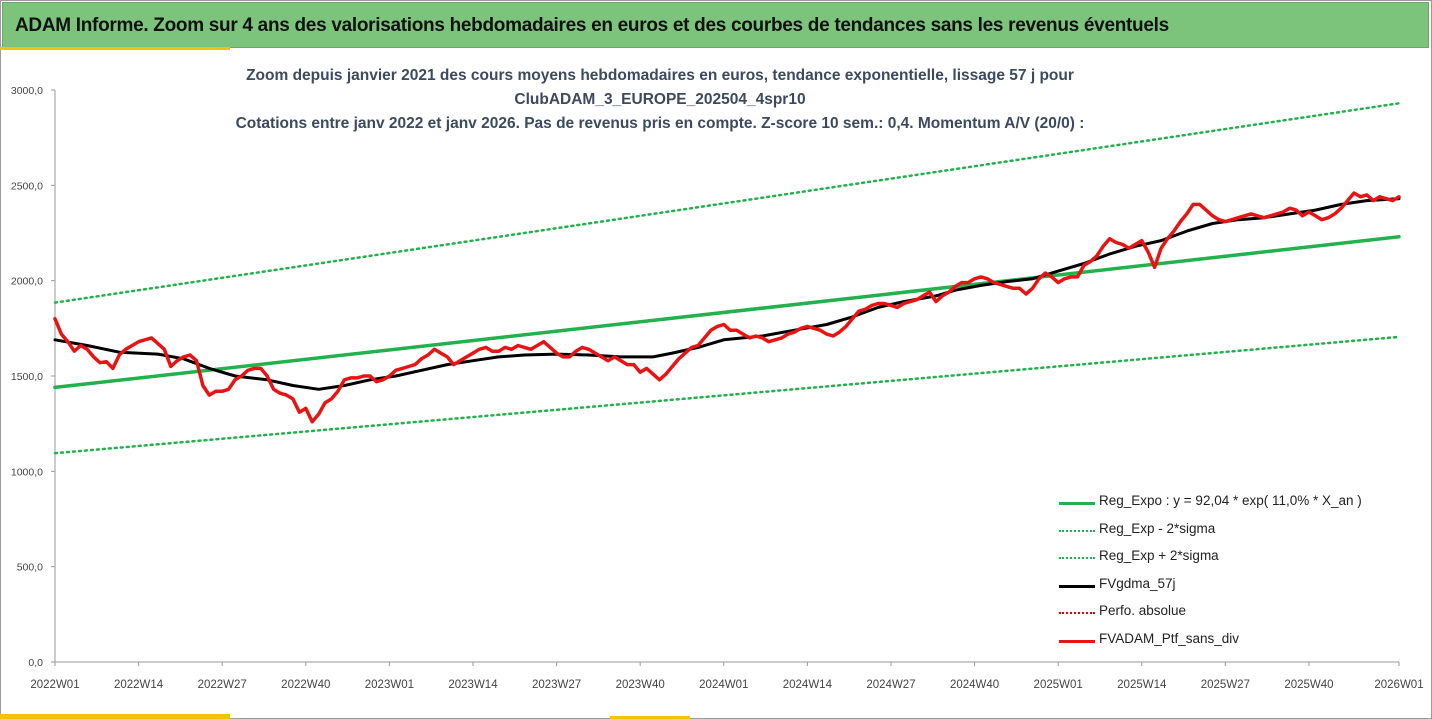 Image resolution: width=1432 pixels, height=719 pixels. Describe the element at coordinates (1058, 685) in the screenshot. I see `x-tick-label: 2025W01` at that location.